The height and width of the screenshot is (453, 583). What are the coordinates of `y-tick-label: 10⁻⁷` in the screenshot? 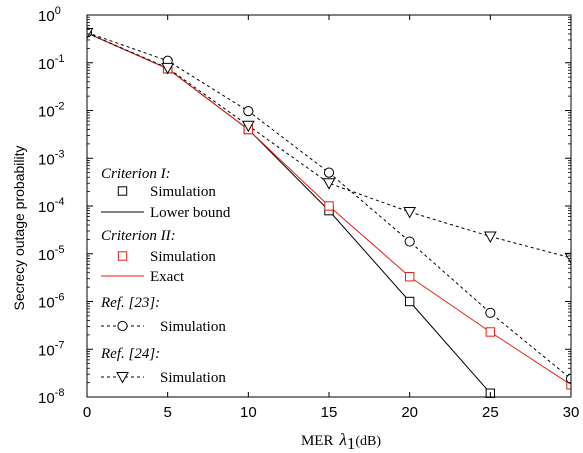 It's located at (51, 349).